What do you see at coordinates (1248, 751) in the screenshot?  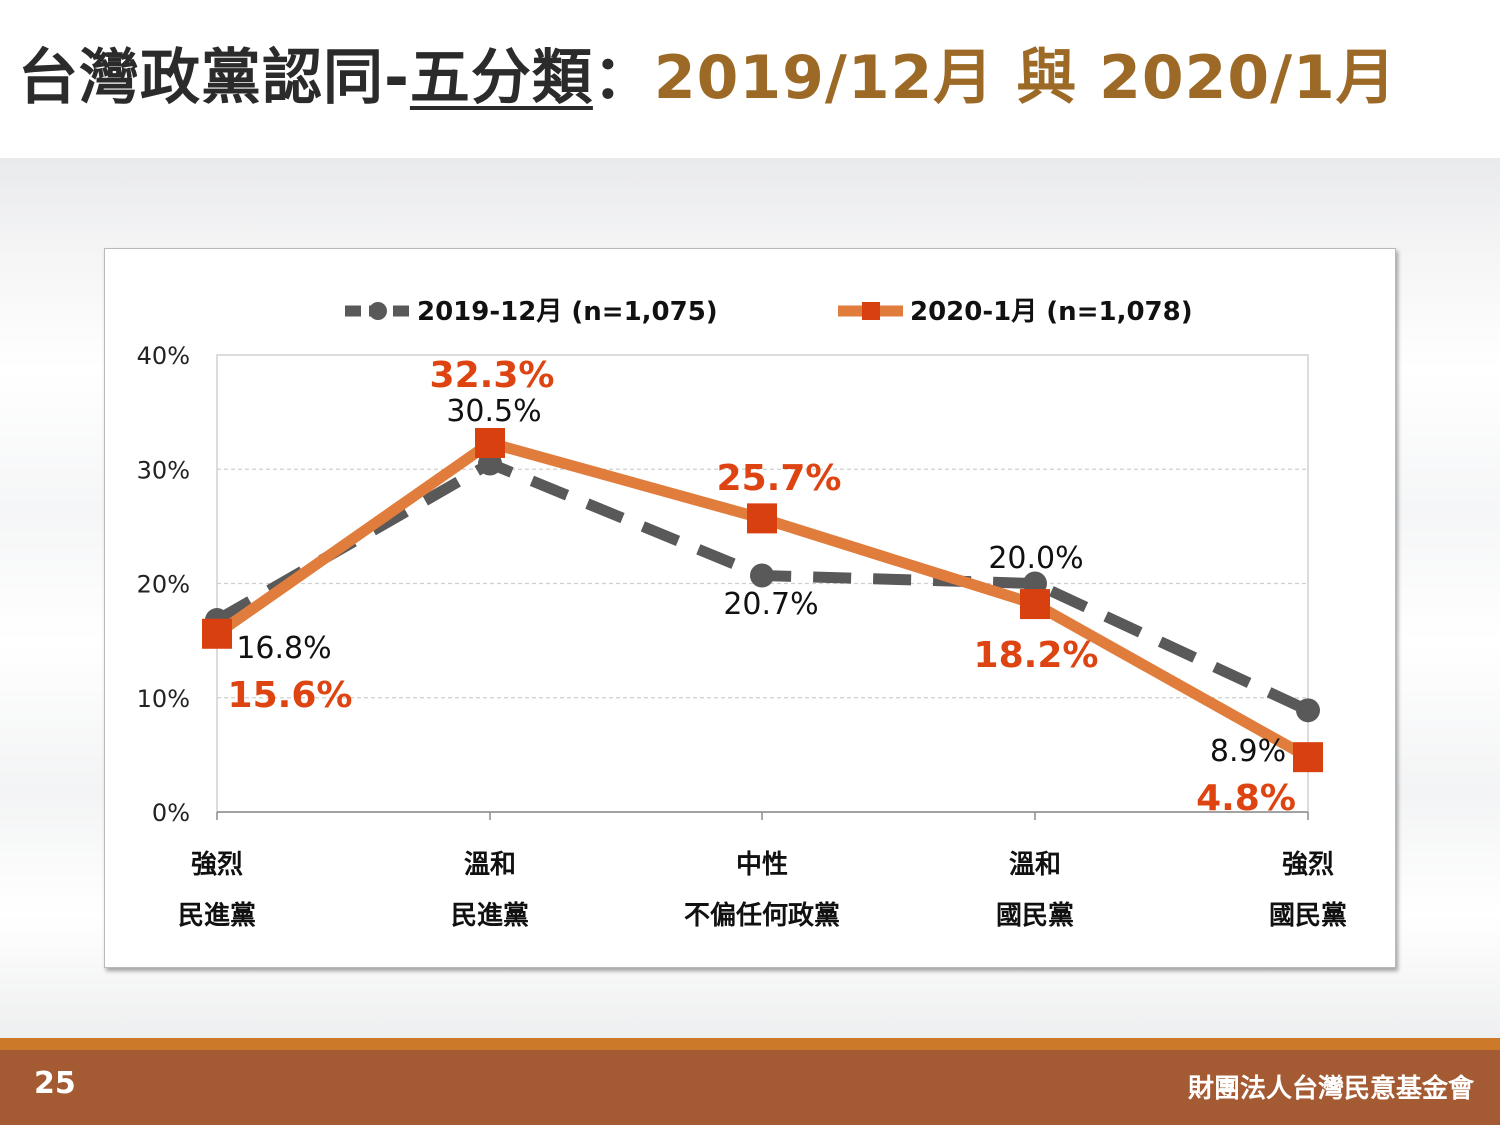 I see `data-label-2019: 8.9%` at bounding box center [1248, 751].